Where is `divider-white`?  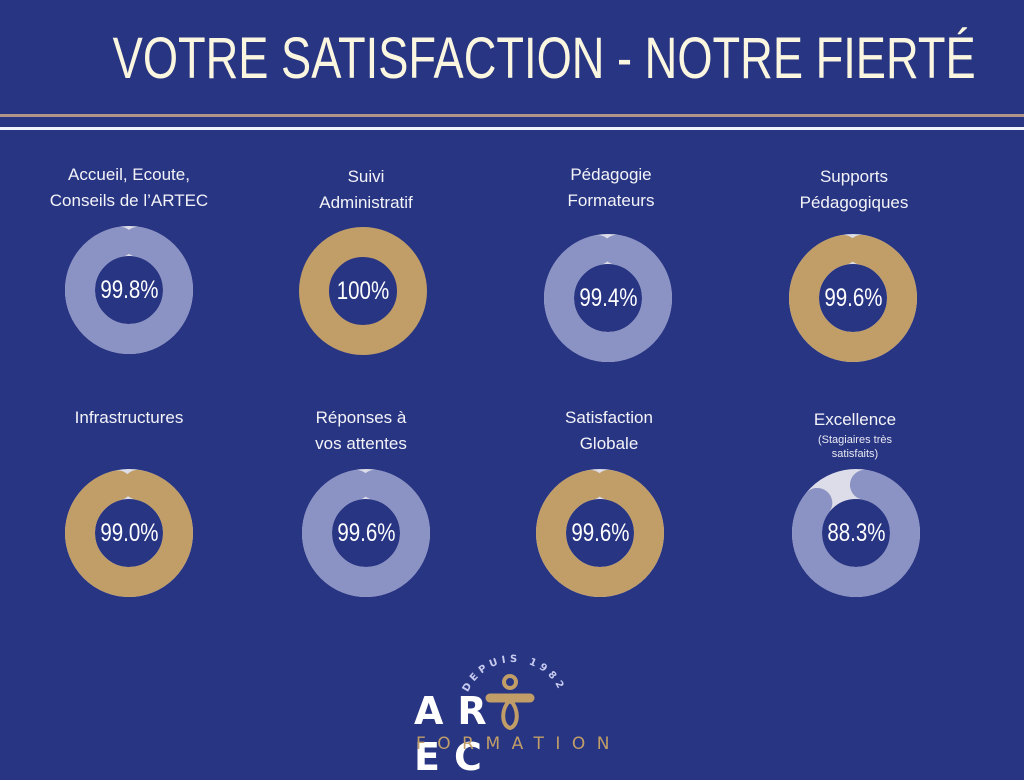
divider-white is located at coordinates (512, 128).